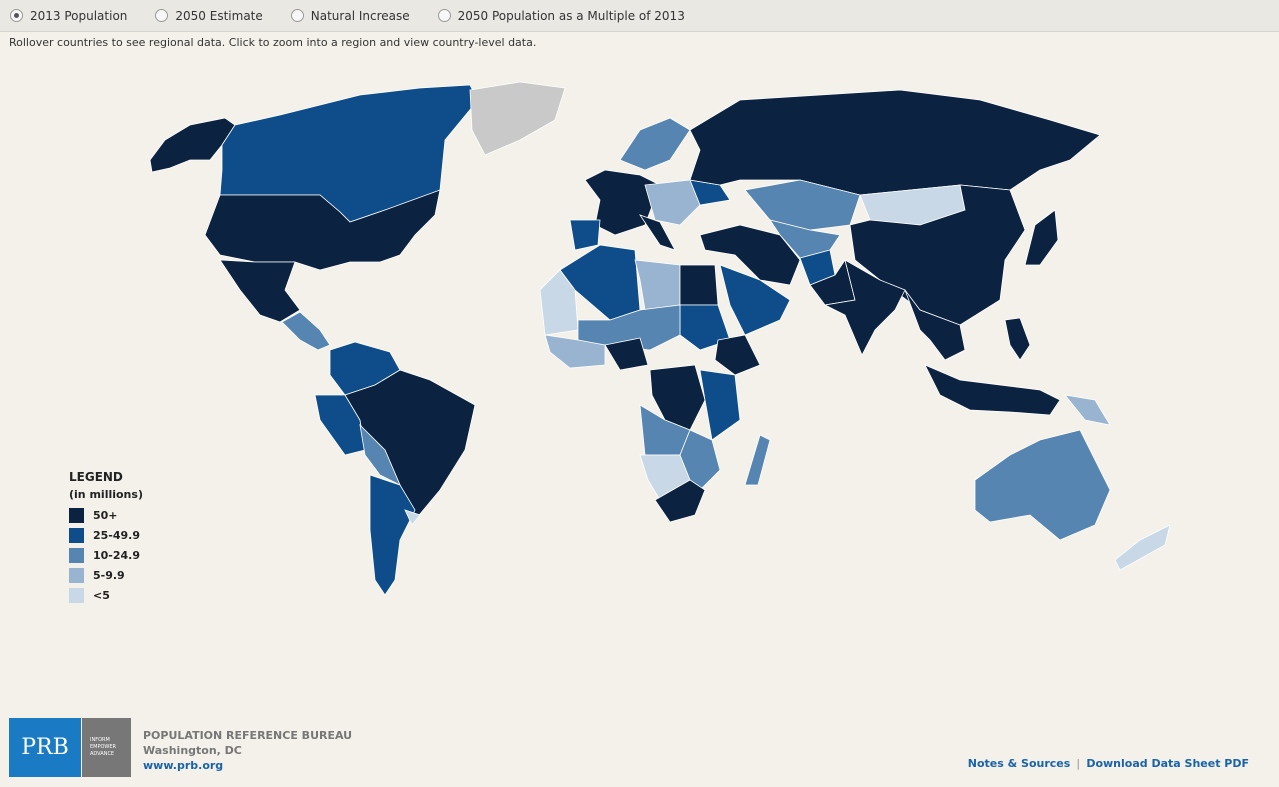  I want to click on argentina, so click(392, 535).